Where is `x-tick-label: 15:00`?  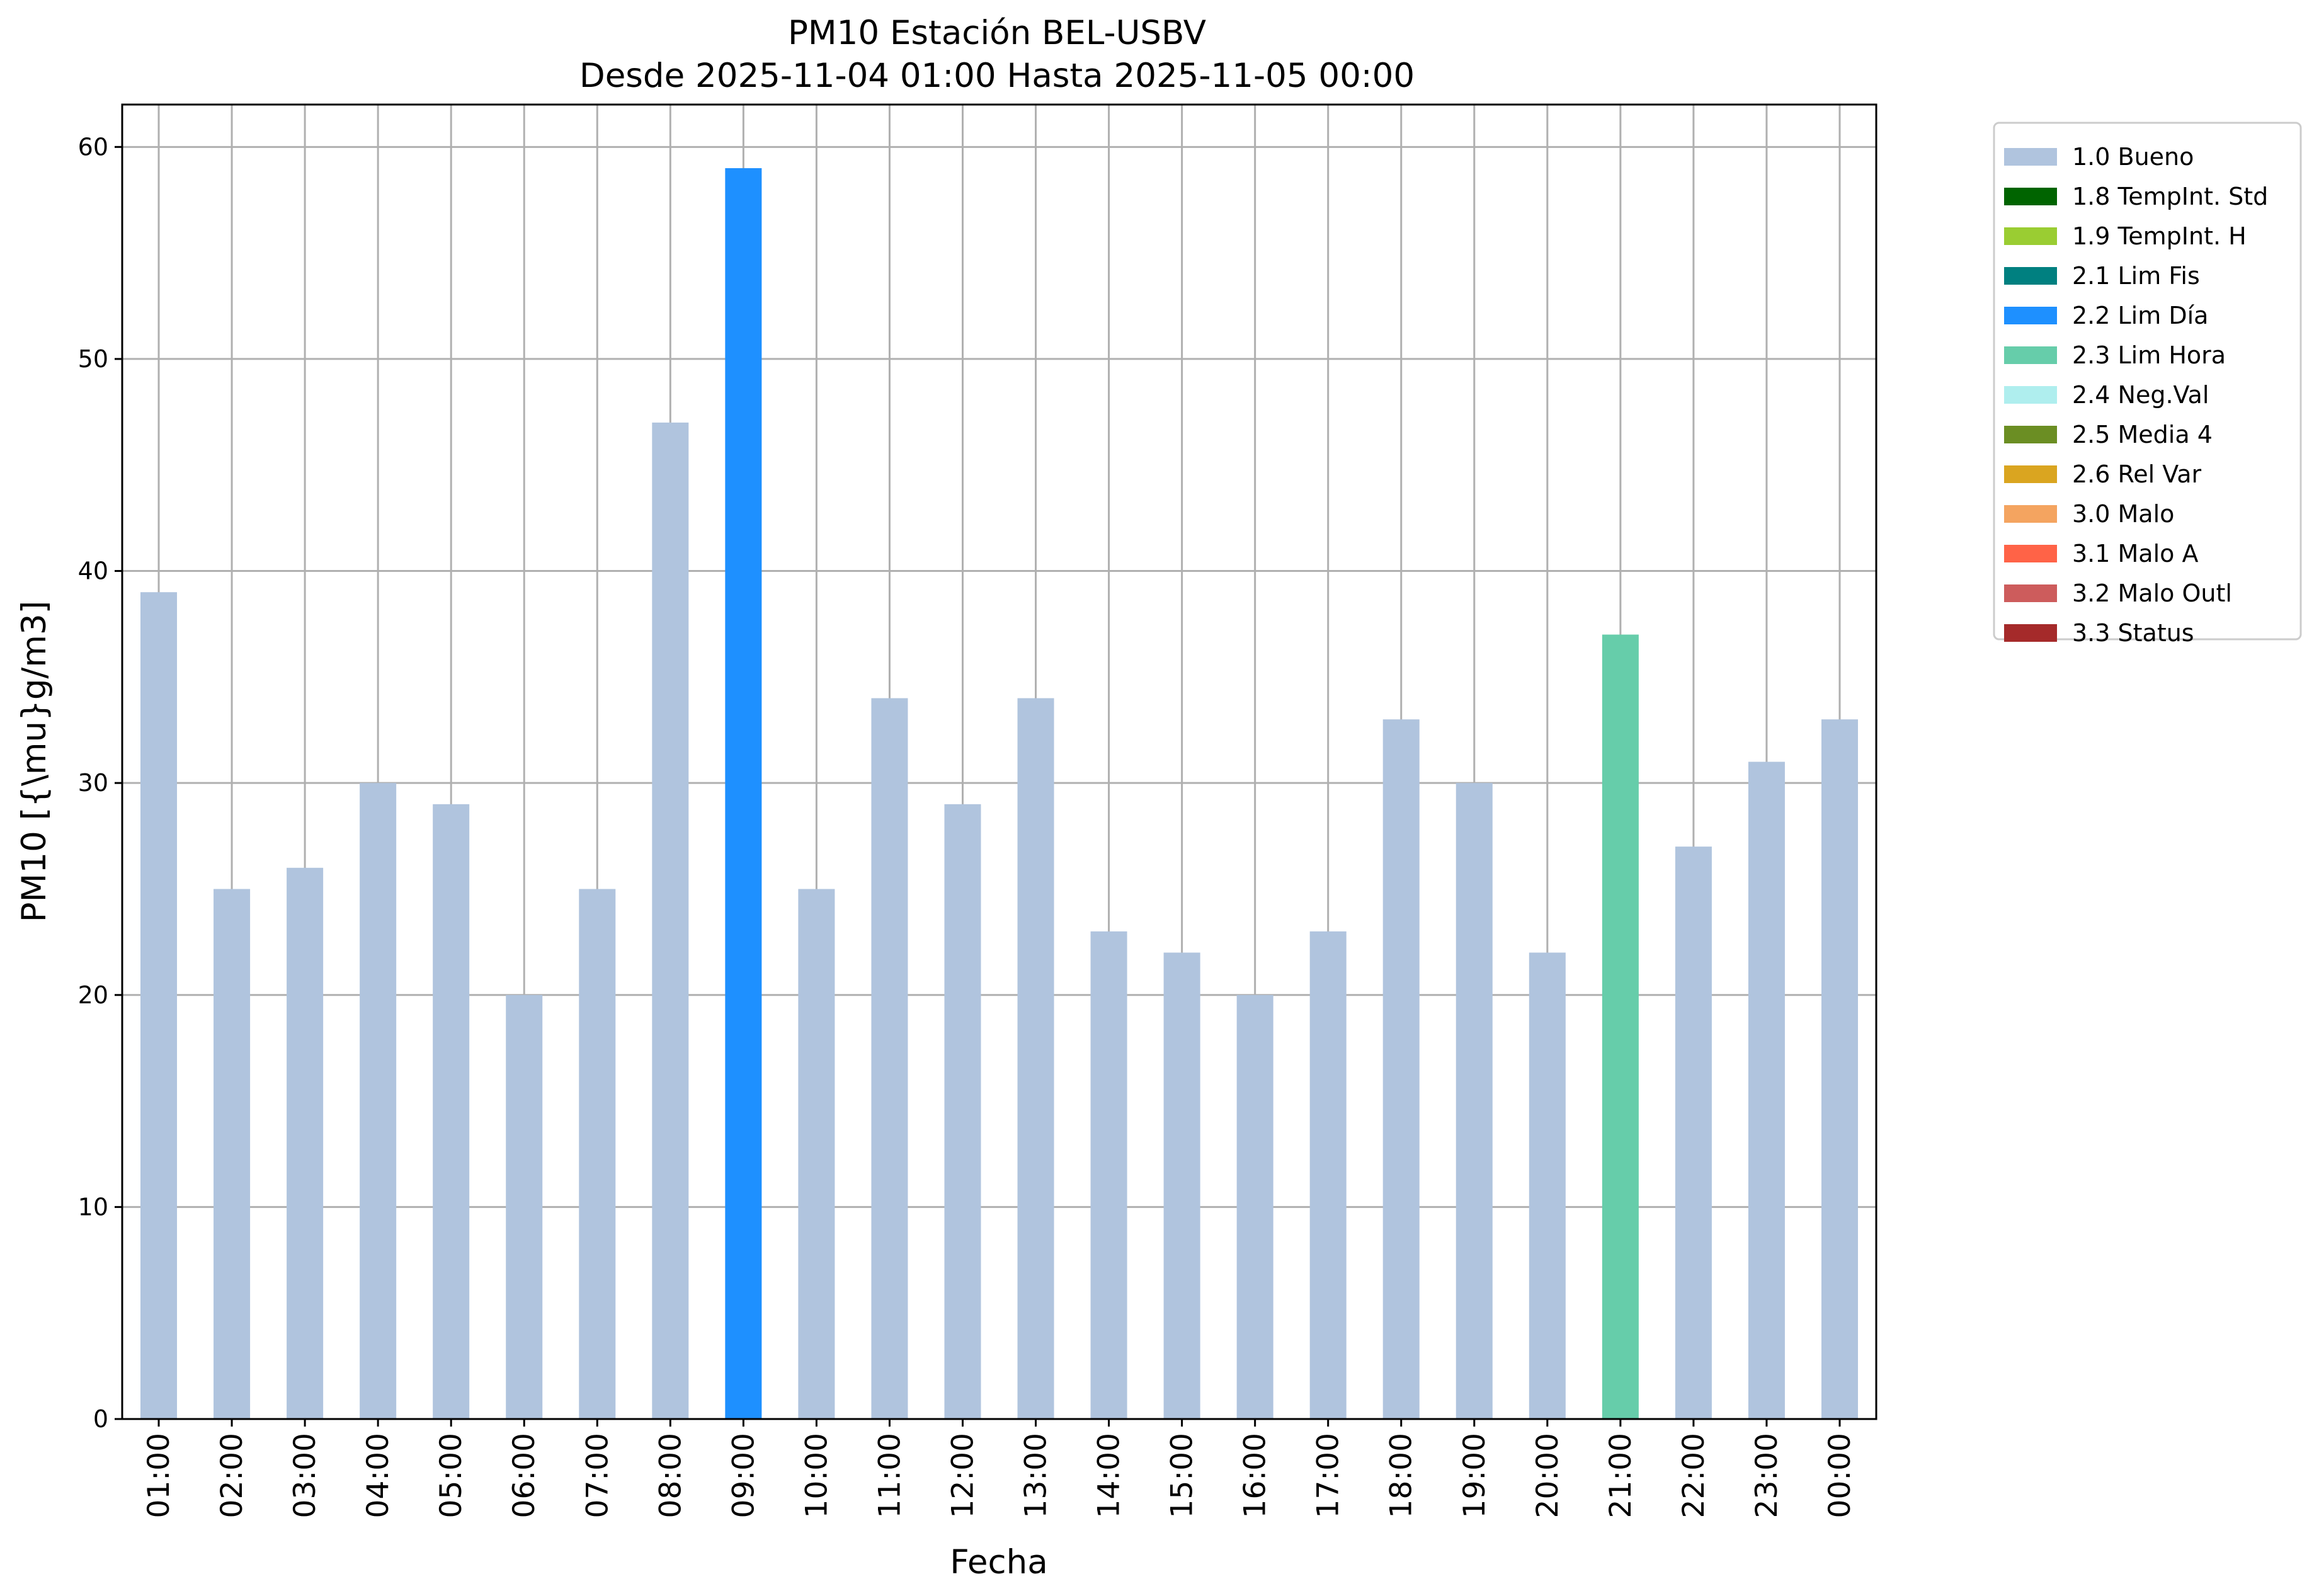 x-tick-label: 15:00 is located at coordinates (1182, 1475).